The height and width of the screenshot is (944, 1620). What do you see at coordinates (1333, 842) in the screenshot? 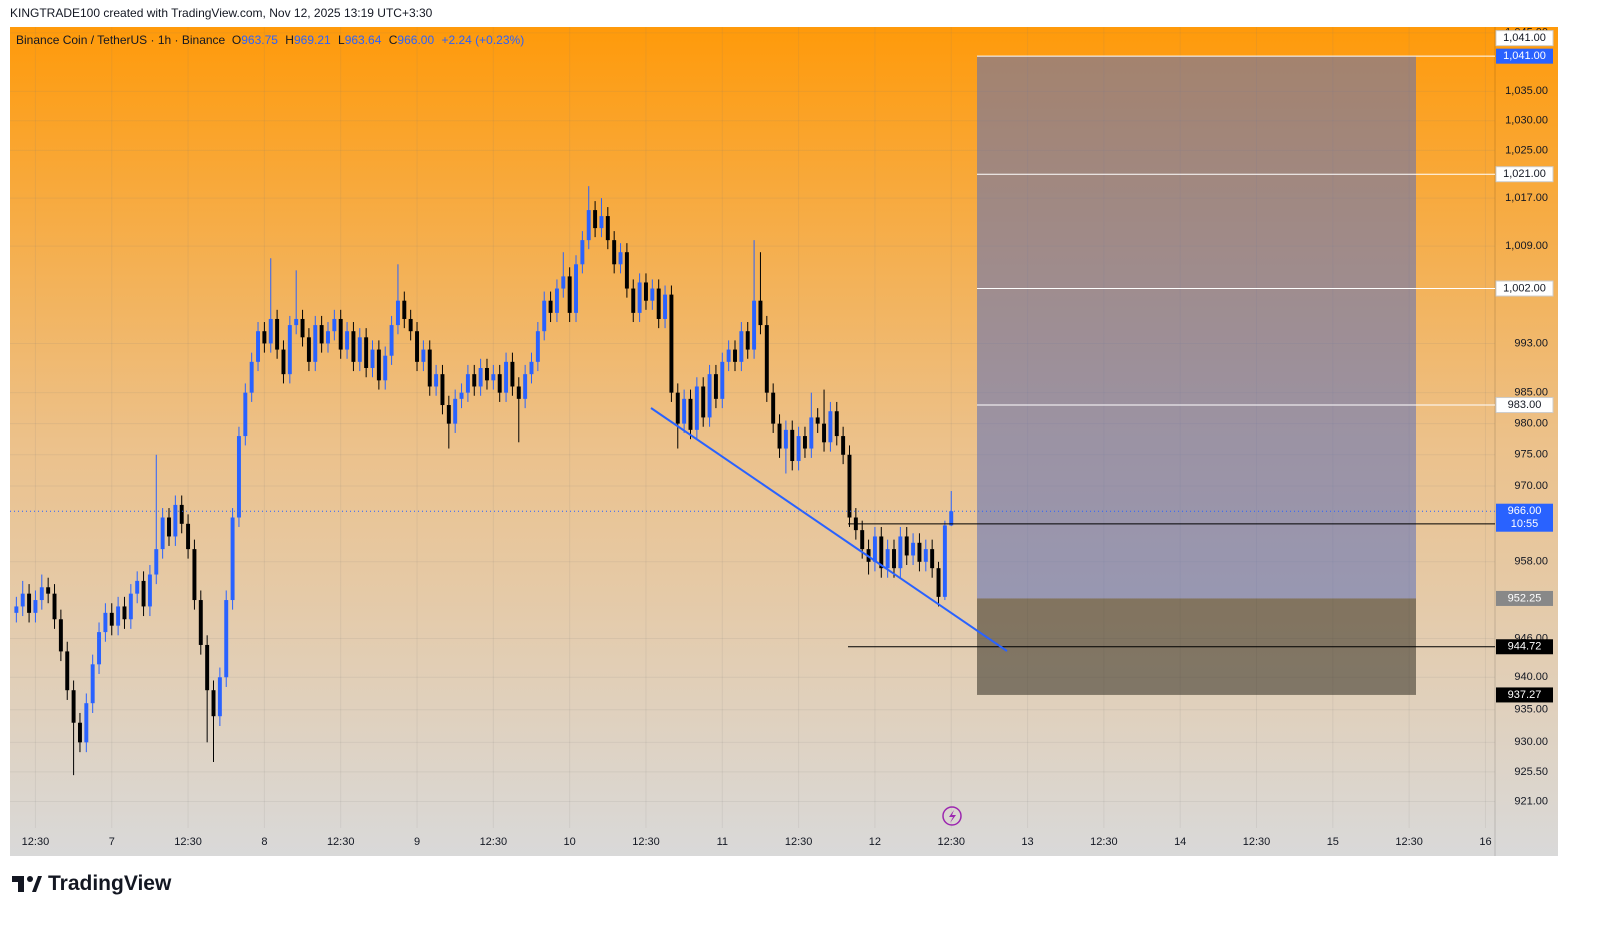
I see `x-tick-label: 15` at bounding box center [1333, 842].